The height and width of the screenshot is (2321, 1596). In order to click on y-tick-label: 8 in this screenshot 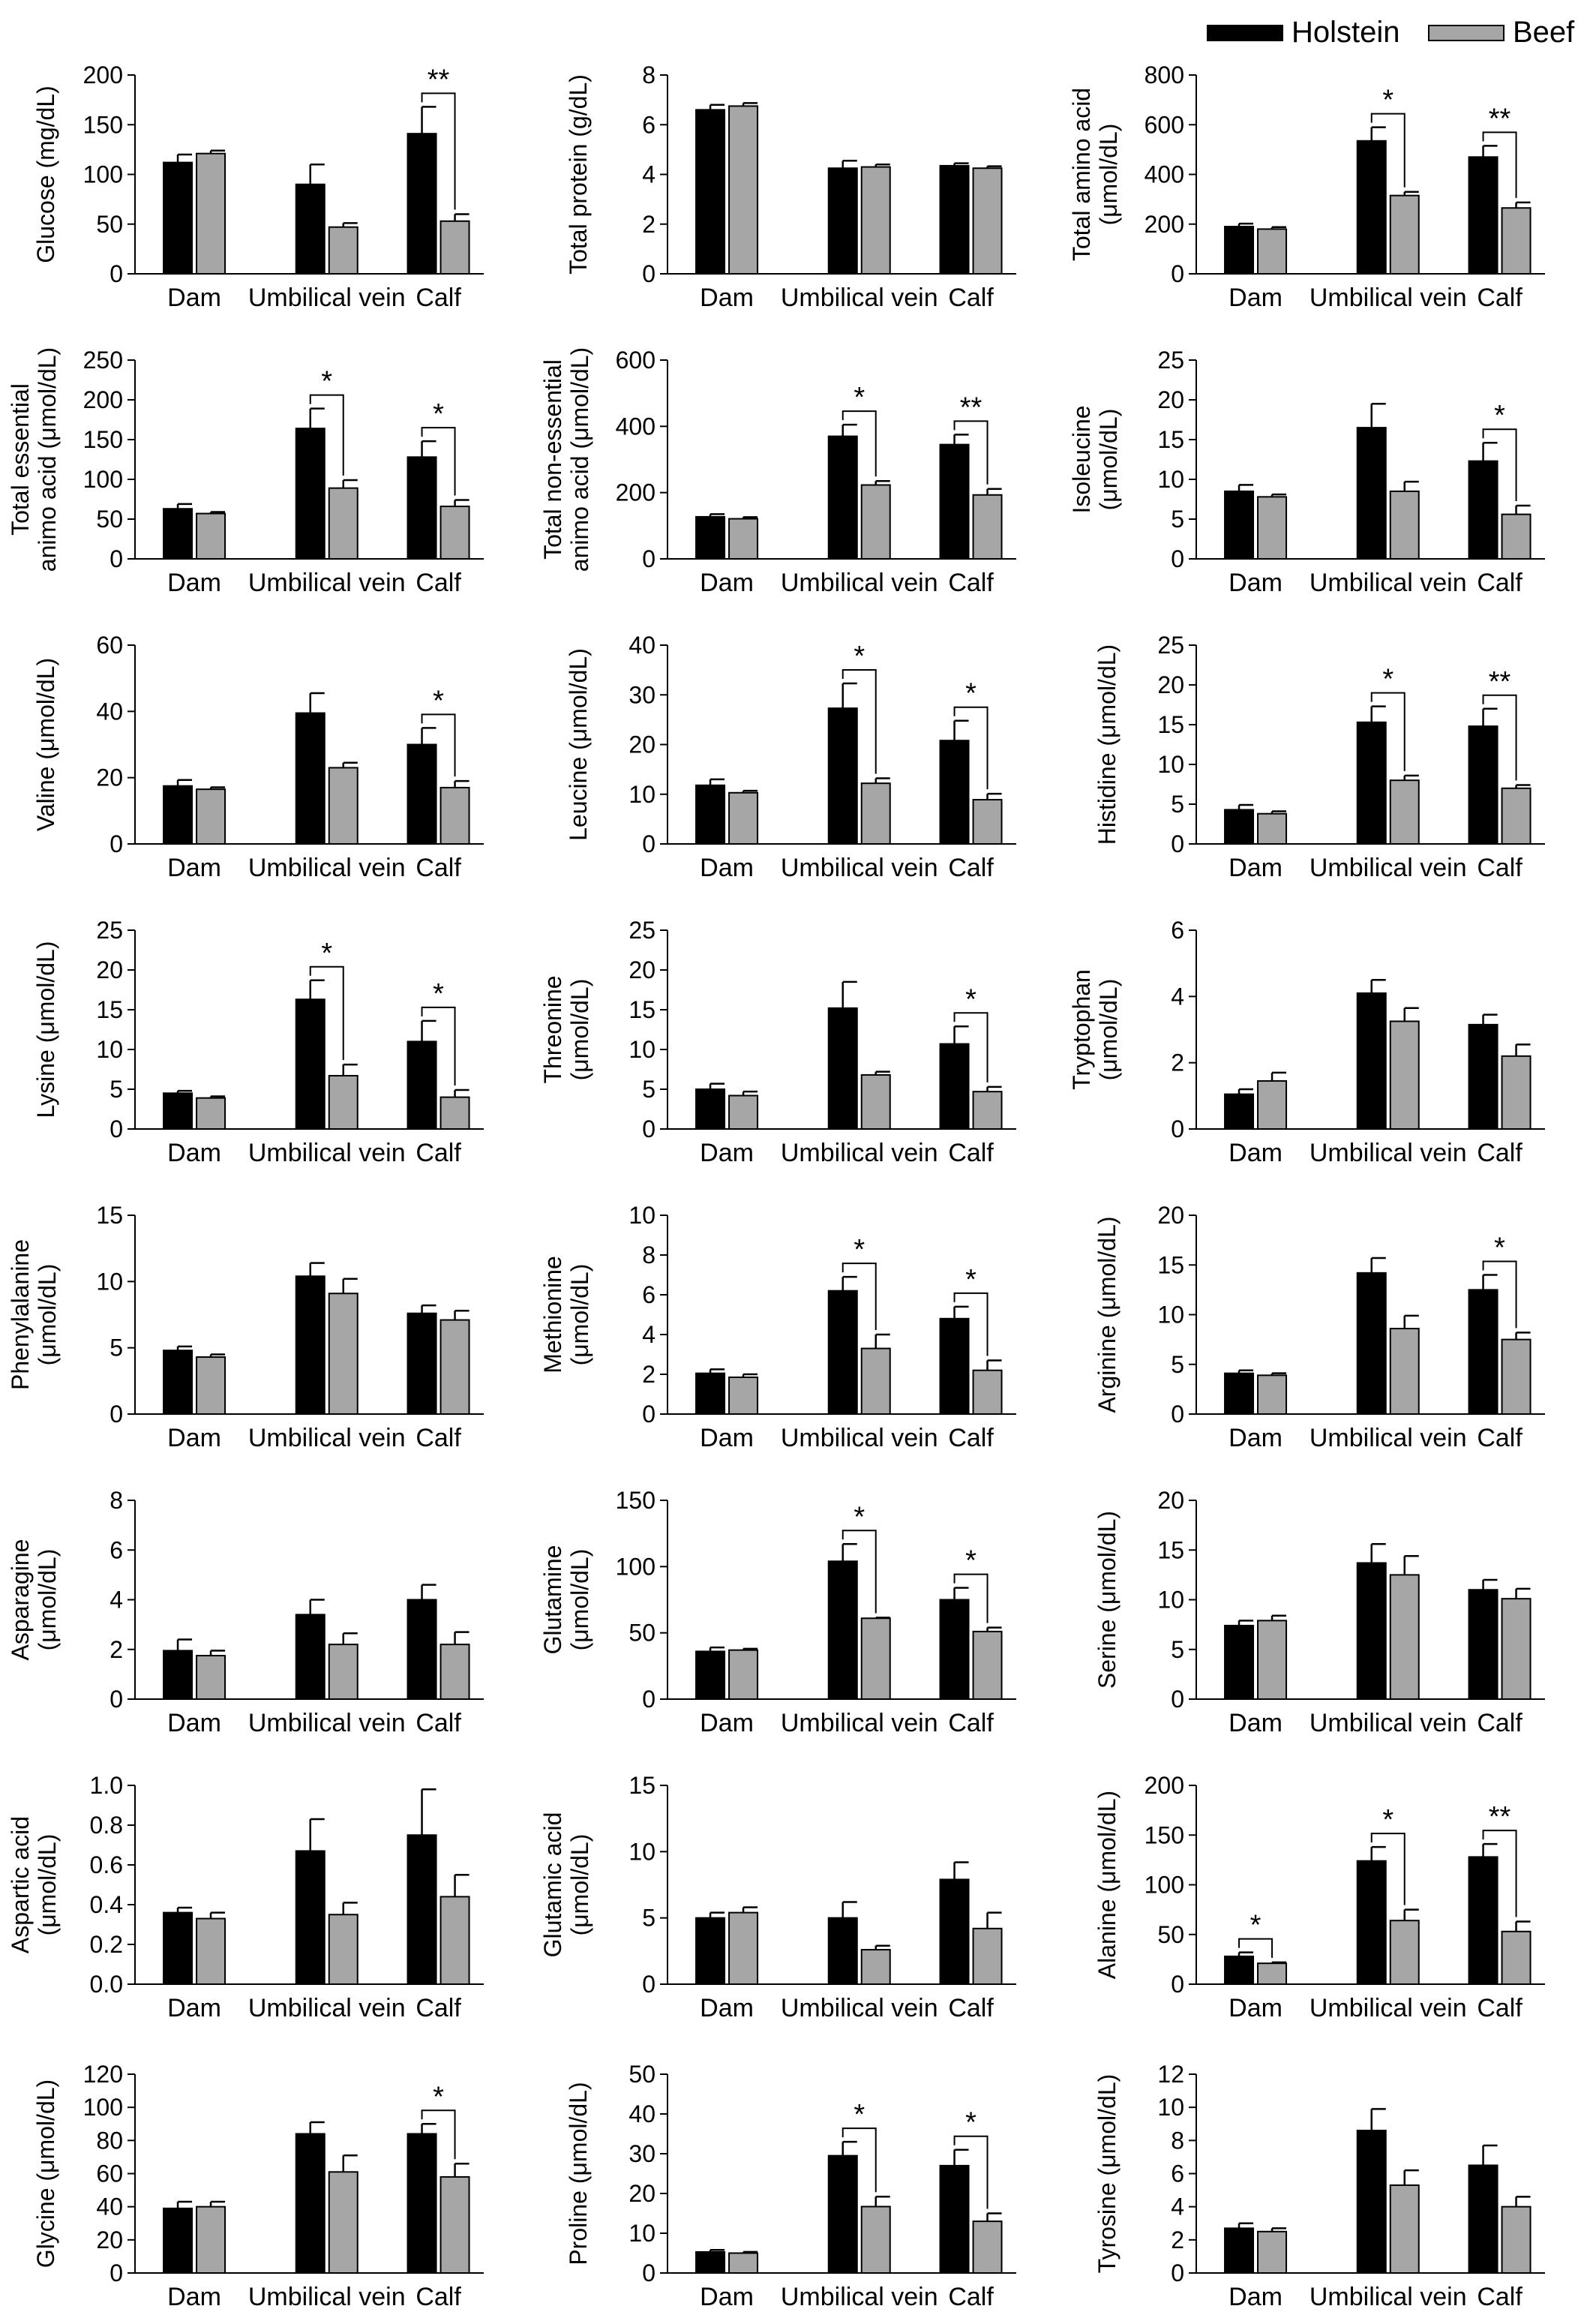, I will do `click(116, 1500)`.